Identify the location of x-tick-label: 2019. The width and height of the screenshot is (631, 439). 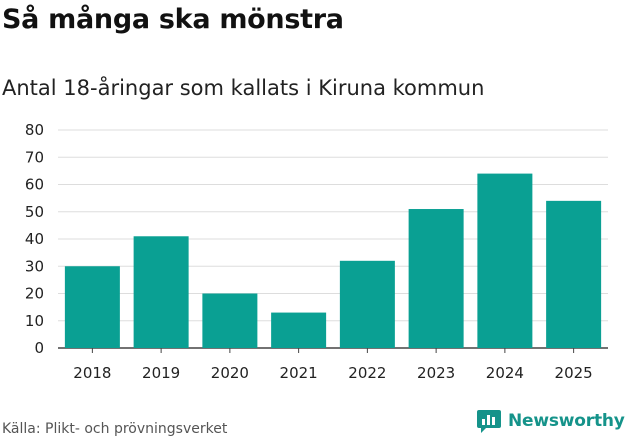
(161, 373).